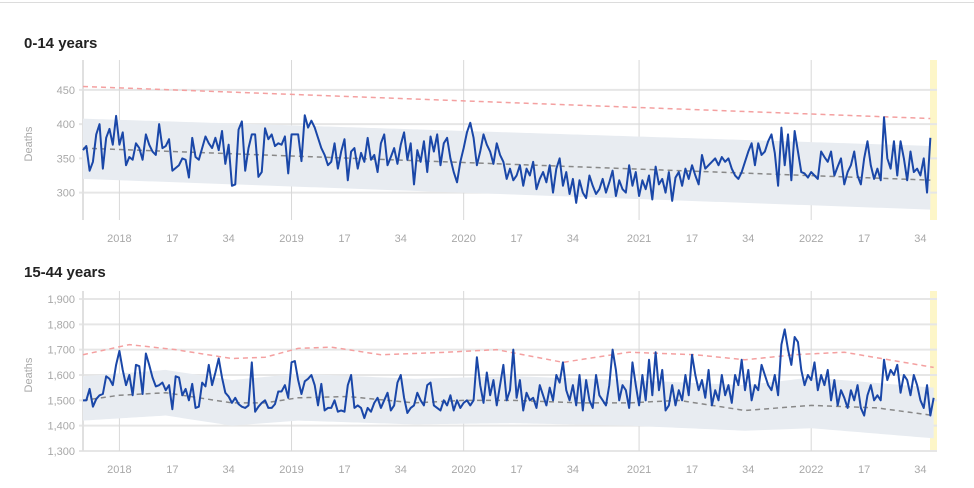 This screenshot has height=488, width=974. What do you see at coordinates (61, 43) in the screenshot?
I see `chart-title-0-14: 0-14 years` at bounding box center [61, 43].